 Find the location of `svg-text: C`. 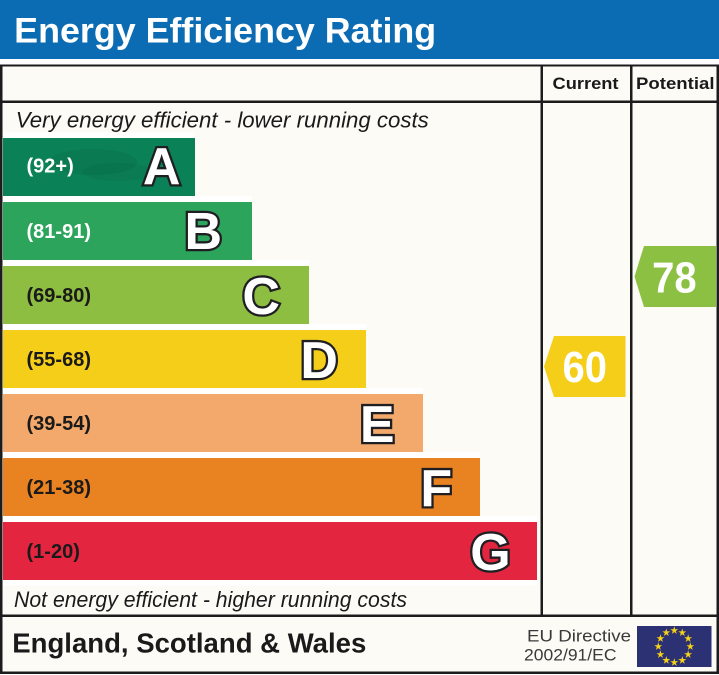

svg-text: C is located at coordinates (261, 297).